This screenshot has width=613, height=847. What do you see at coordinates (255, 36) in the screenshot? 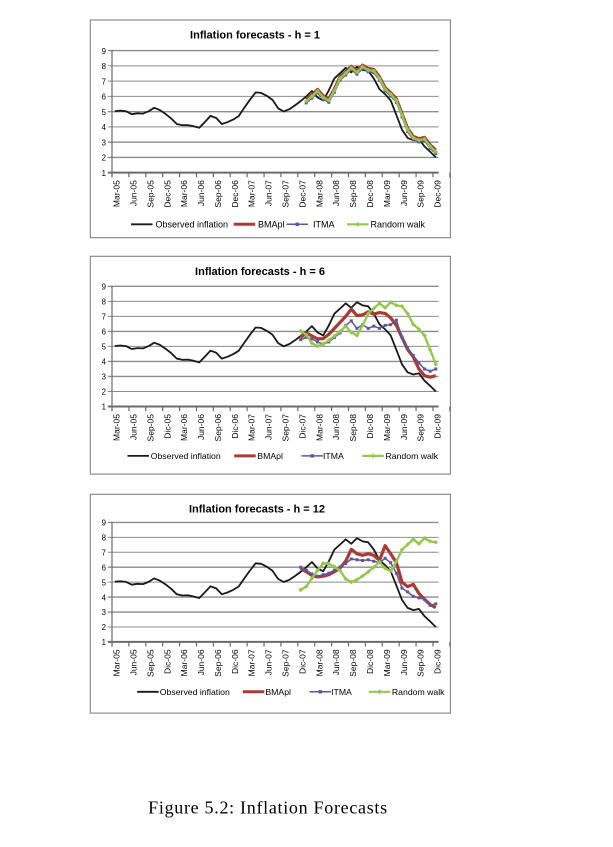
I see `svg-text: Inflation forecasts - h = 1` at bounding box center [255, 36].